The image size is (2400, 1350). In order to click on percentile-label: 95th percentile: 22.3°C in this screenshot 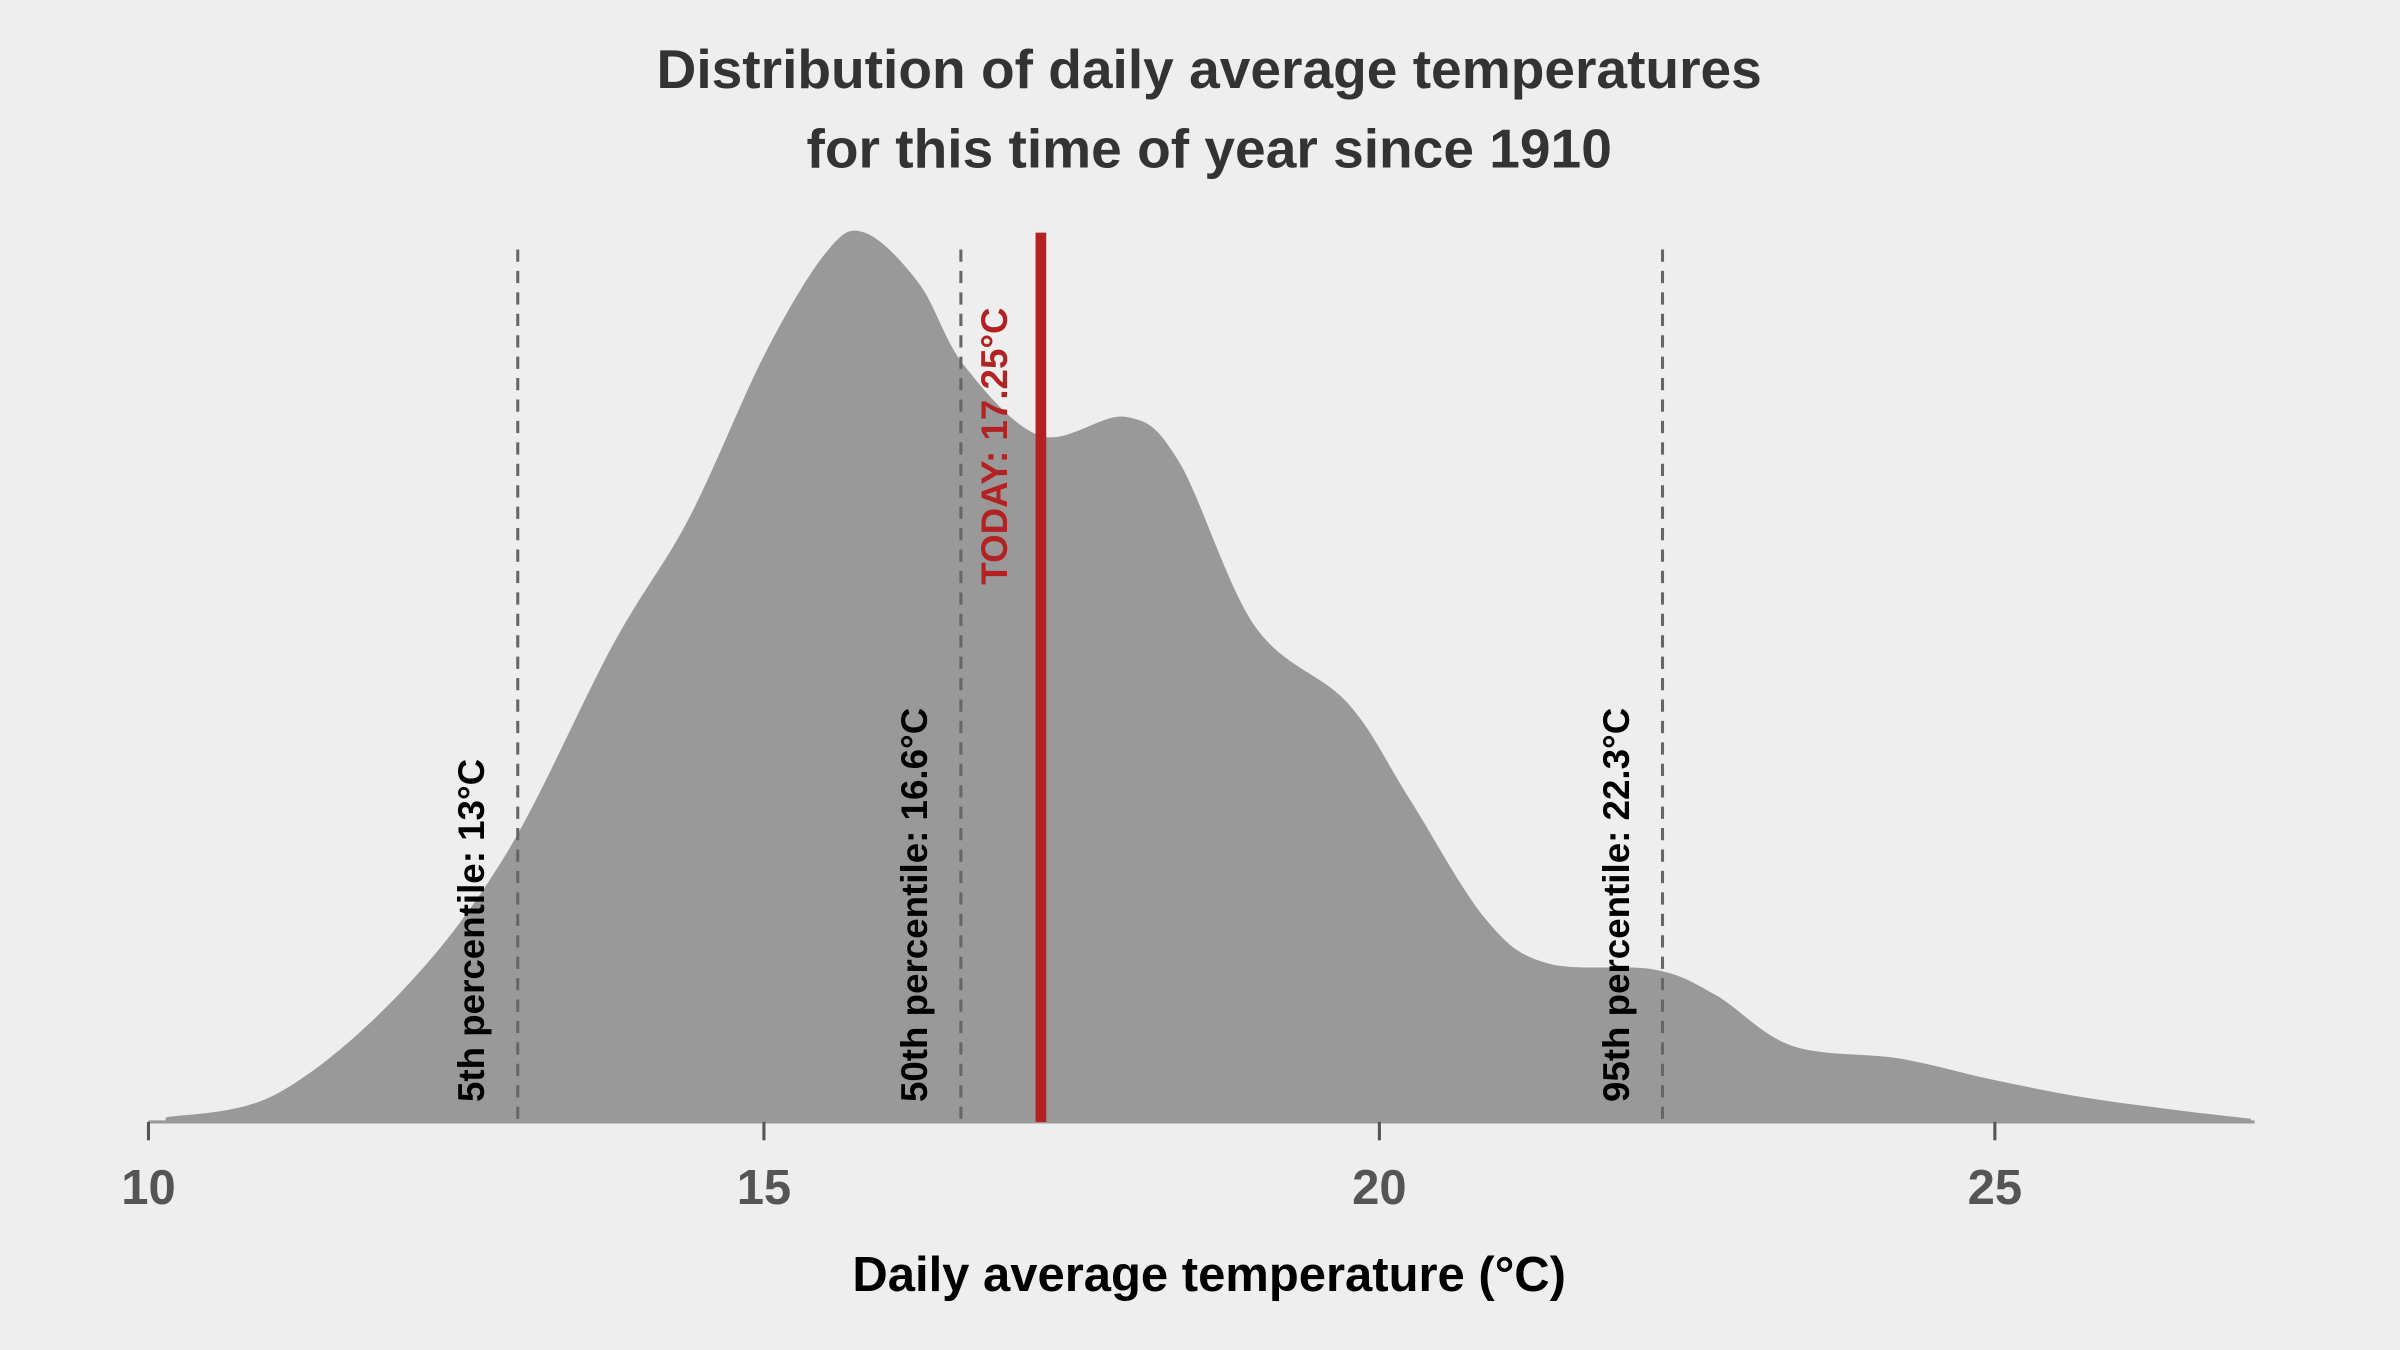, I will do `click(1616, 905)`.